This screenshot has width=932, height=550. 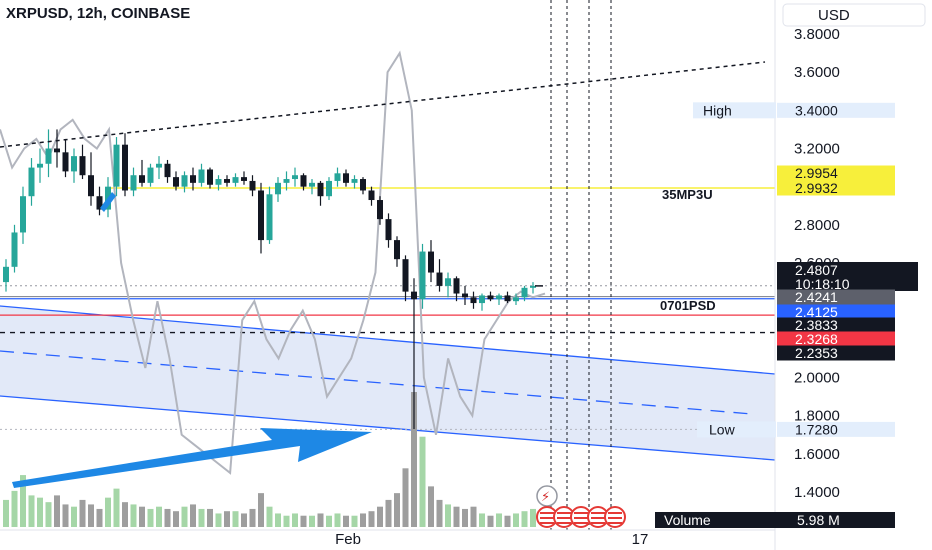 I want to click on yellow-label-1: 2.9954, so click(x=816, y=173).